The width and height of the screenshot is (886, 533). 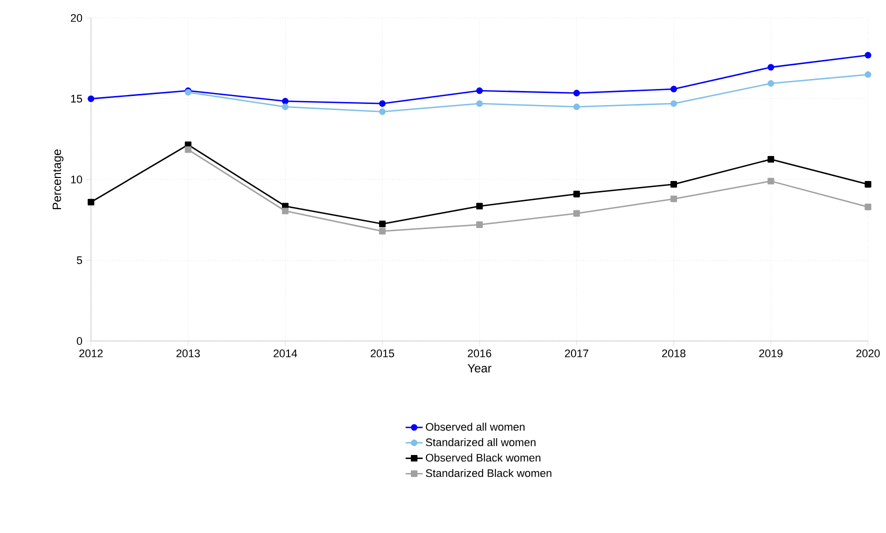 What do you see at coordinates (188, 354) in the screenshot?
I see `x-tick-label: 2013` at bounding box center [188, 354].